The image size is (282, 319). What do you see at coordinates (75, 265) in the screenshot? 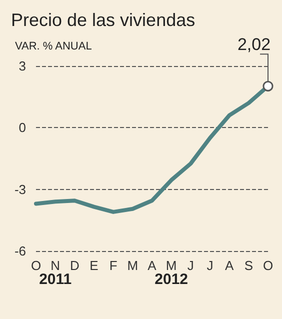
I see `x-tick-label: D` at bounding box center [75, 265].